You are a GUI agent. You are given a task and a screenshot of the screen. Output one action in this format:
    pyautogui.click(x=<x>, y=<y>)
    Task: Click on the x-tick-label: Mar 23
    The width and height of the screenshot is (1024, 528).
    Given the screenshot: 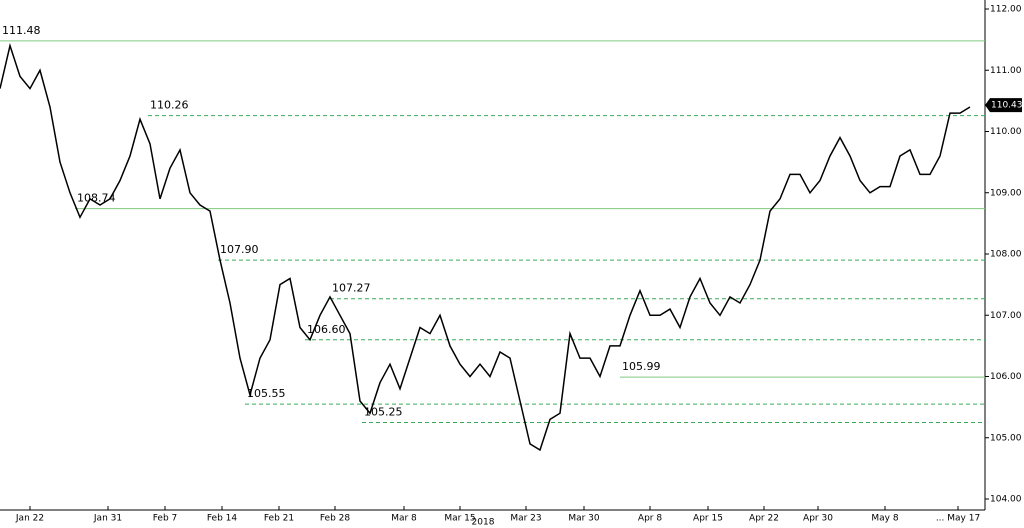 What is the action you would take?
    pyautogui.click(x=525, y=519)
    